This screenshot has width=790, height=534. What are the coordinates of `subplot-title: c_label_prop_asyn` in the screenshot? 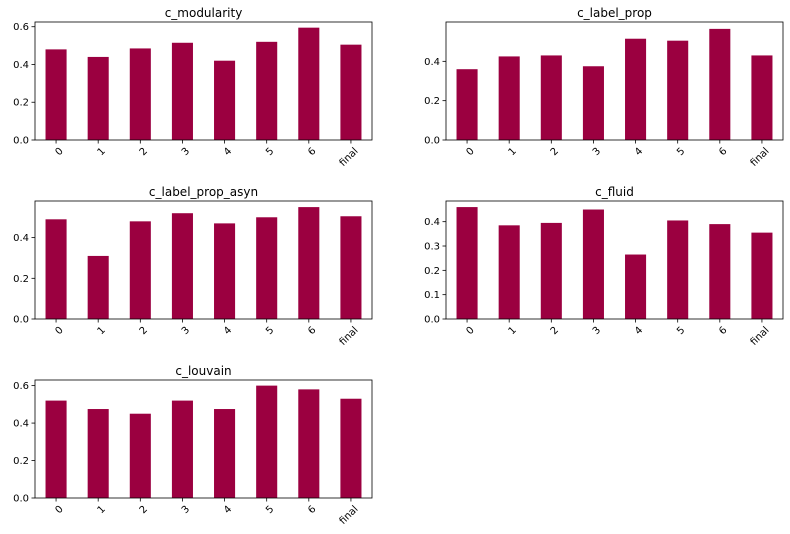 It's located at (203, 192).